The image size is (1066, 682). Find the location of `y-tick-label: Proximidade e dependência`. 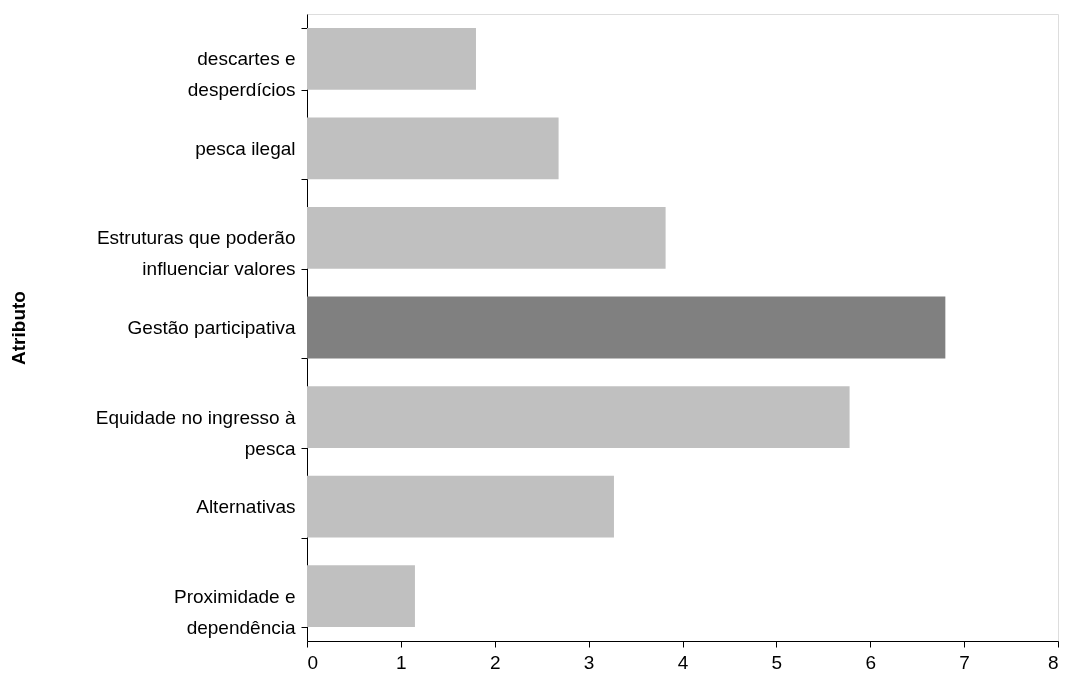

y-tick-label: Proximidade e dependência is located at coordinates (235, 611).